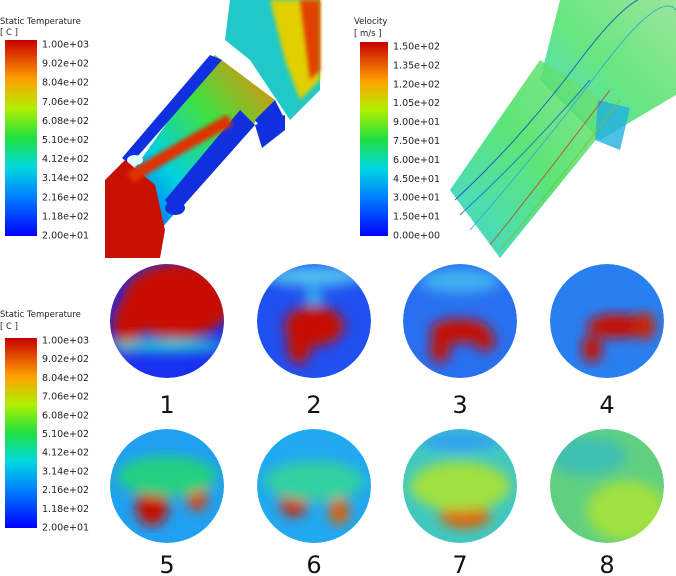 This screenshot has height=576, width=676. Describe the element at coordinates (166, 405) in the screenshot. I see `panel-label: 1` at that location.